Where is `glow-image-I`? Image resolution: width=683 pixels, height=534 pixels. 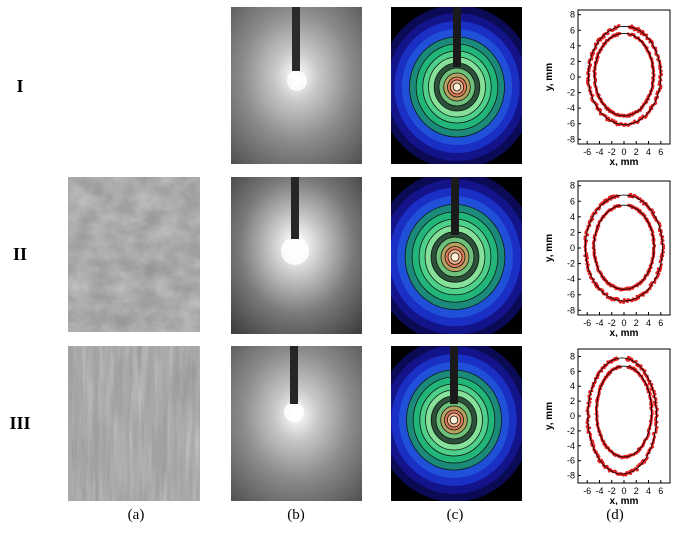 glow-image-I is located at coordinates (296, 85).